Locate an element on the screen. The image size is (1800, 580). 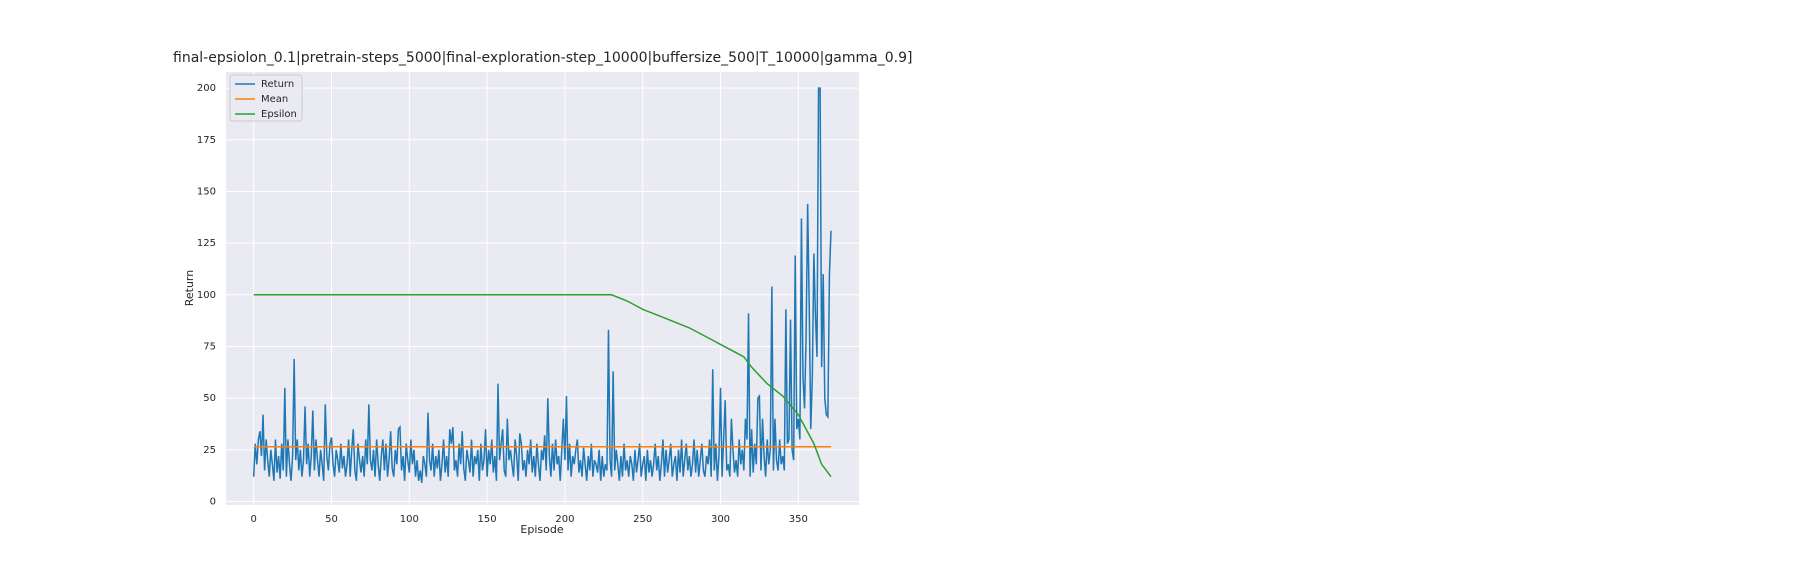
x-tick-label: 100 is located at coordinates (409, 519).